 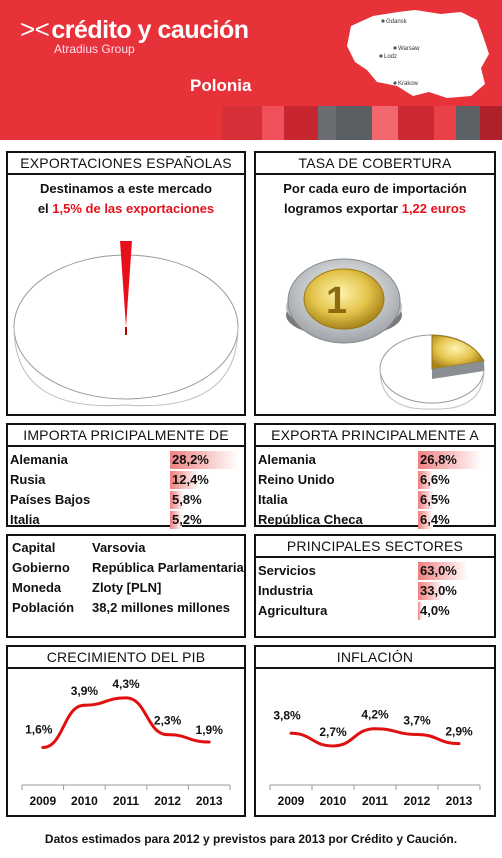 I want to click on info-row: Gobierno República Parlamentaria, so click(x=128, y=568).